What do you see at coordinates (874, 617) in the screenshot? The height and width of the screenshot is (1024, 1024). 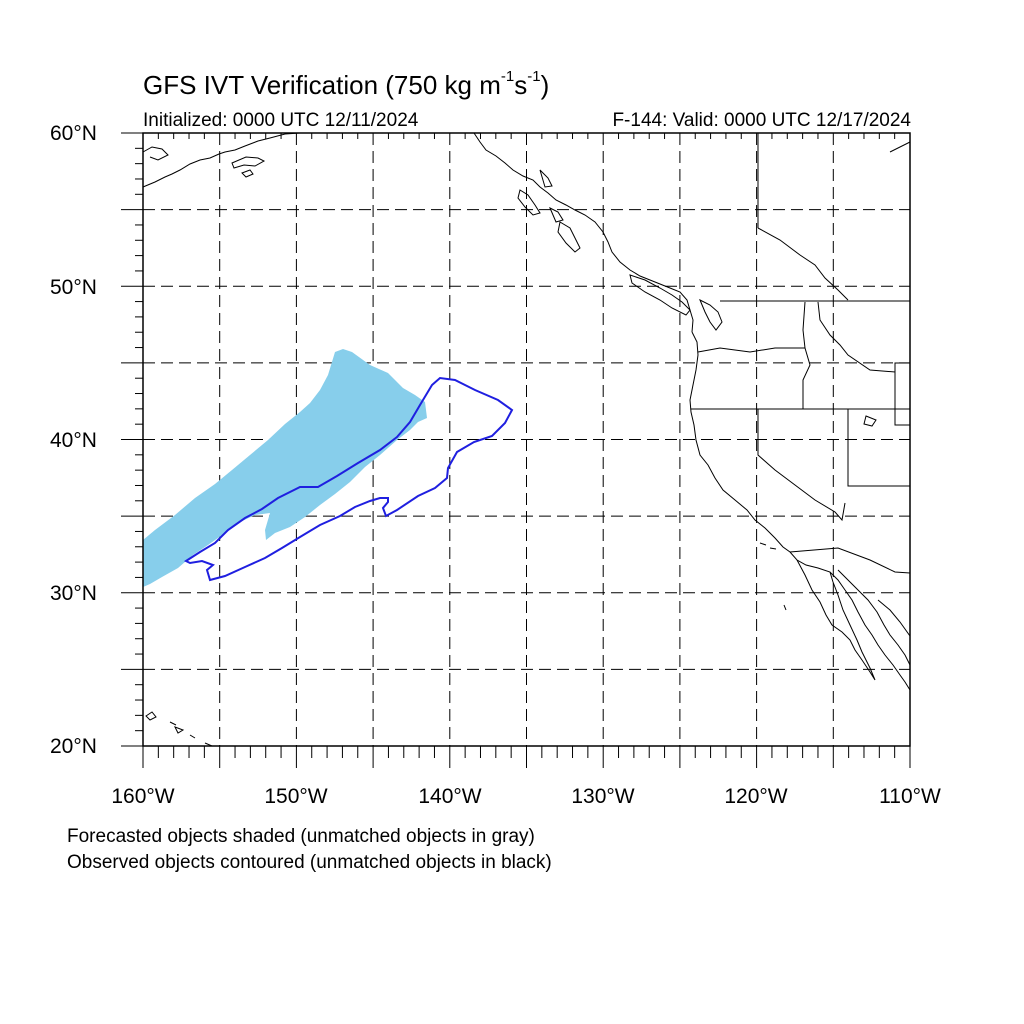 I see `mexico-mainland-coast` at bounding box center [874, 617].